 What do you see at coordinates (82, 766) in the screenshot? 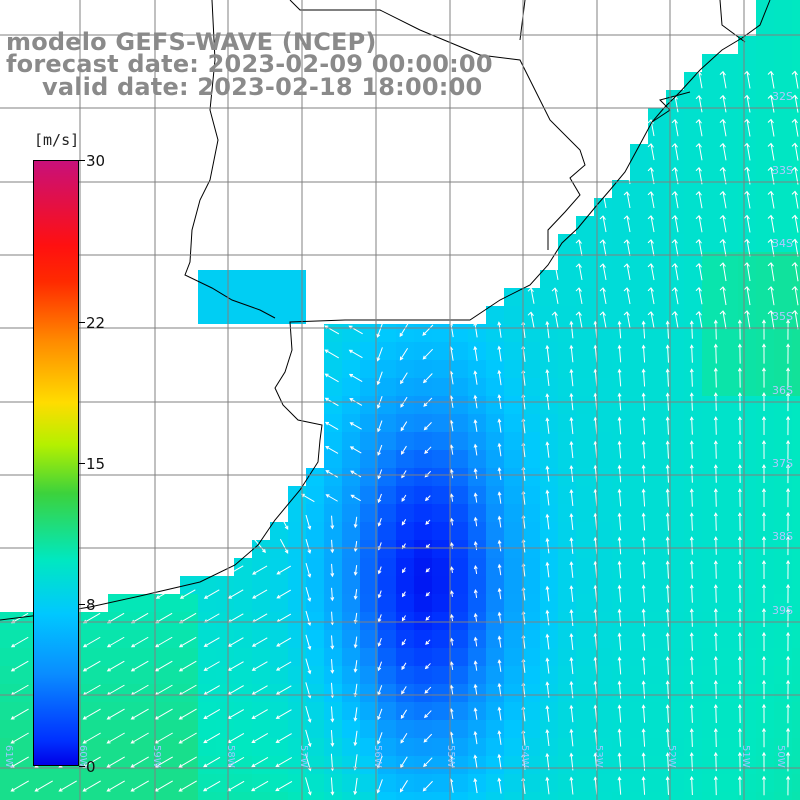
I see `colorbar-tick-mark` at bounding box center [82, 766].